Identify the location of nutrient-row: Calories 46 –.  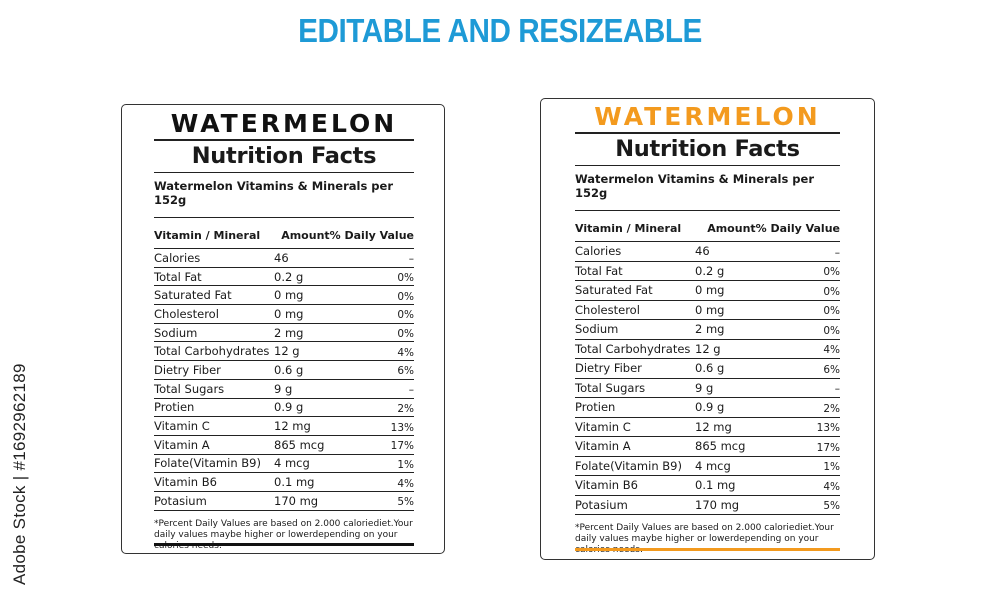
(284, 257).